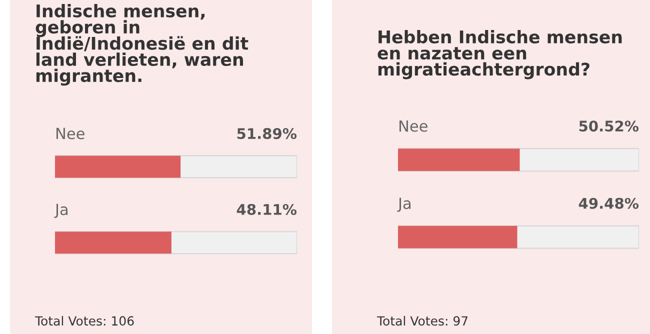 The width and height of the screenshot is (650, 334). Describe the element at coordinates (142, 45) in the screenshot. I see `chart-title: Indische mensen, geboren in Indië/Indonesië en dit land verlieten, waren migranten.` at that location.